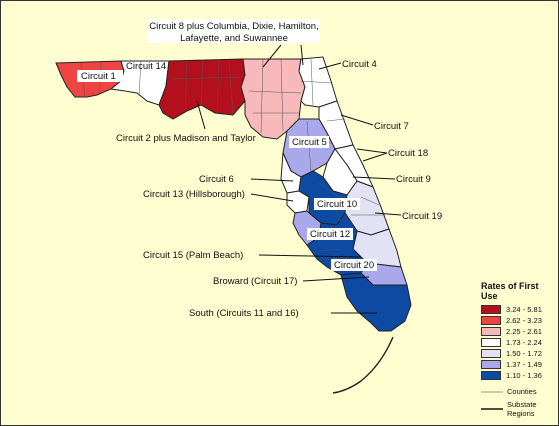 This screenshot has width=559, height=426. I want to click on label-circuit-14: Circuit 14, so click(146, 66).